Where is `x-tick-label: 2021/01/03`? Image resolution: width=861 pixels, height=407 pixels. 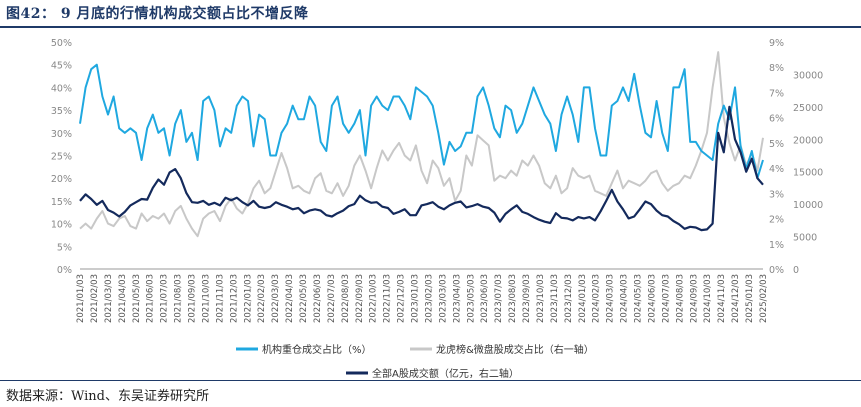 x-tick-label: 2021/01/03 is located at coordinates (81, 298).